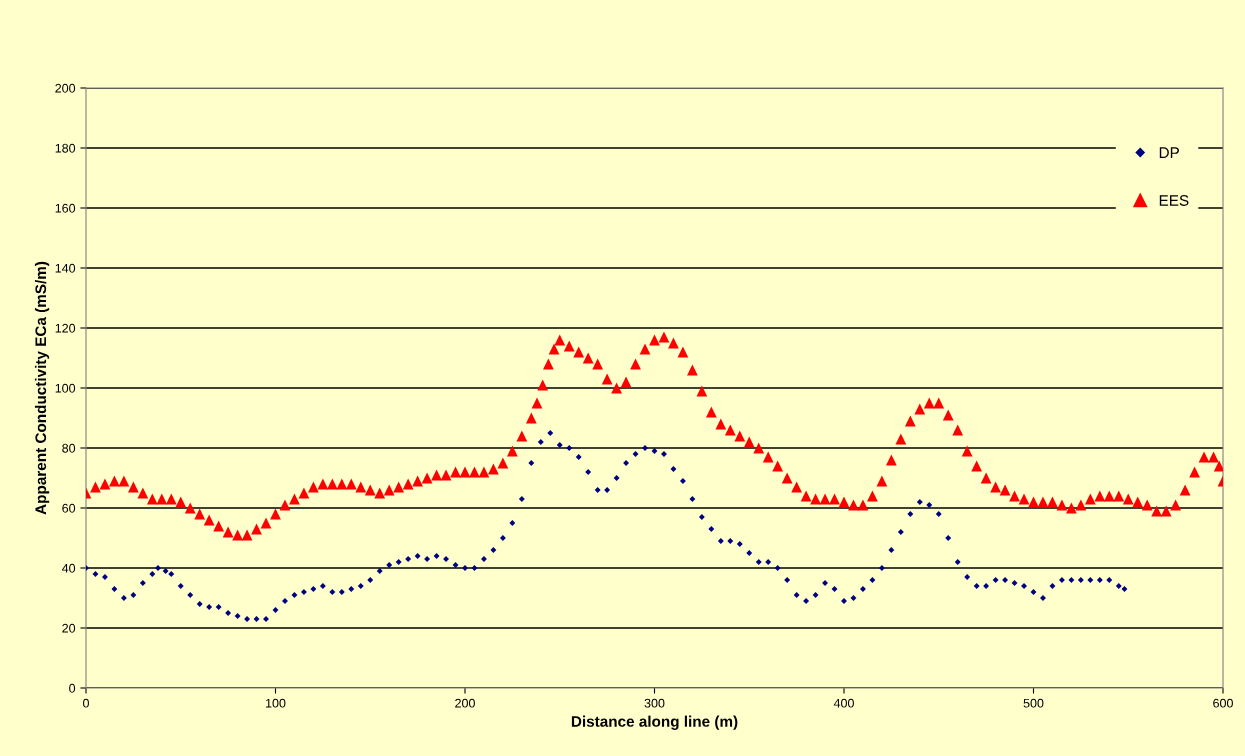 This screenshot has width=1245, height=756. What do you see at coordinates (1033, 703) in the screenshot?
I see `x-tick-label: 500` at bounding box center [1033, 703].